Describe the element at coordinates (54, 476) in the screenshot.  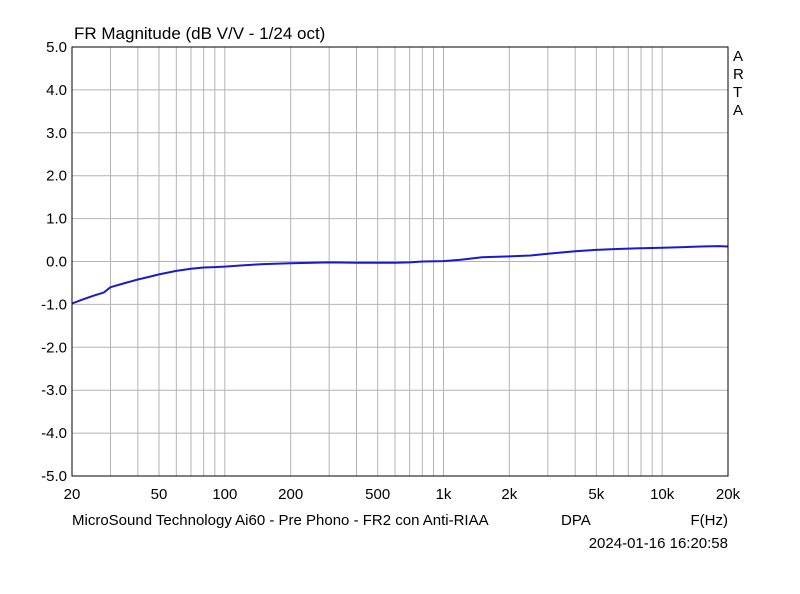
I see `y-tick-label: -5.0` at that location.